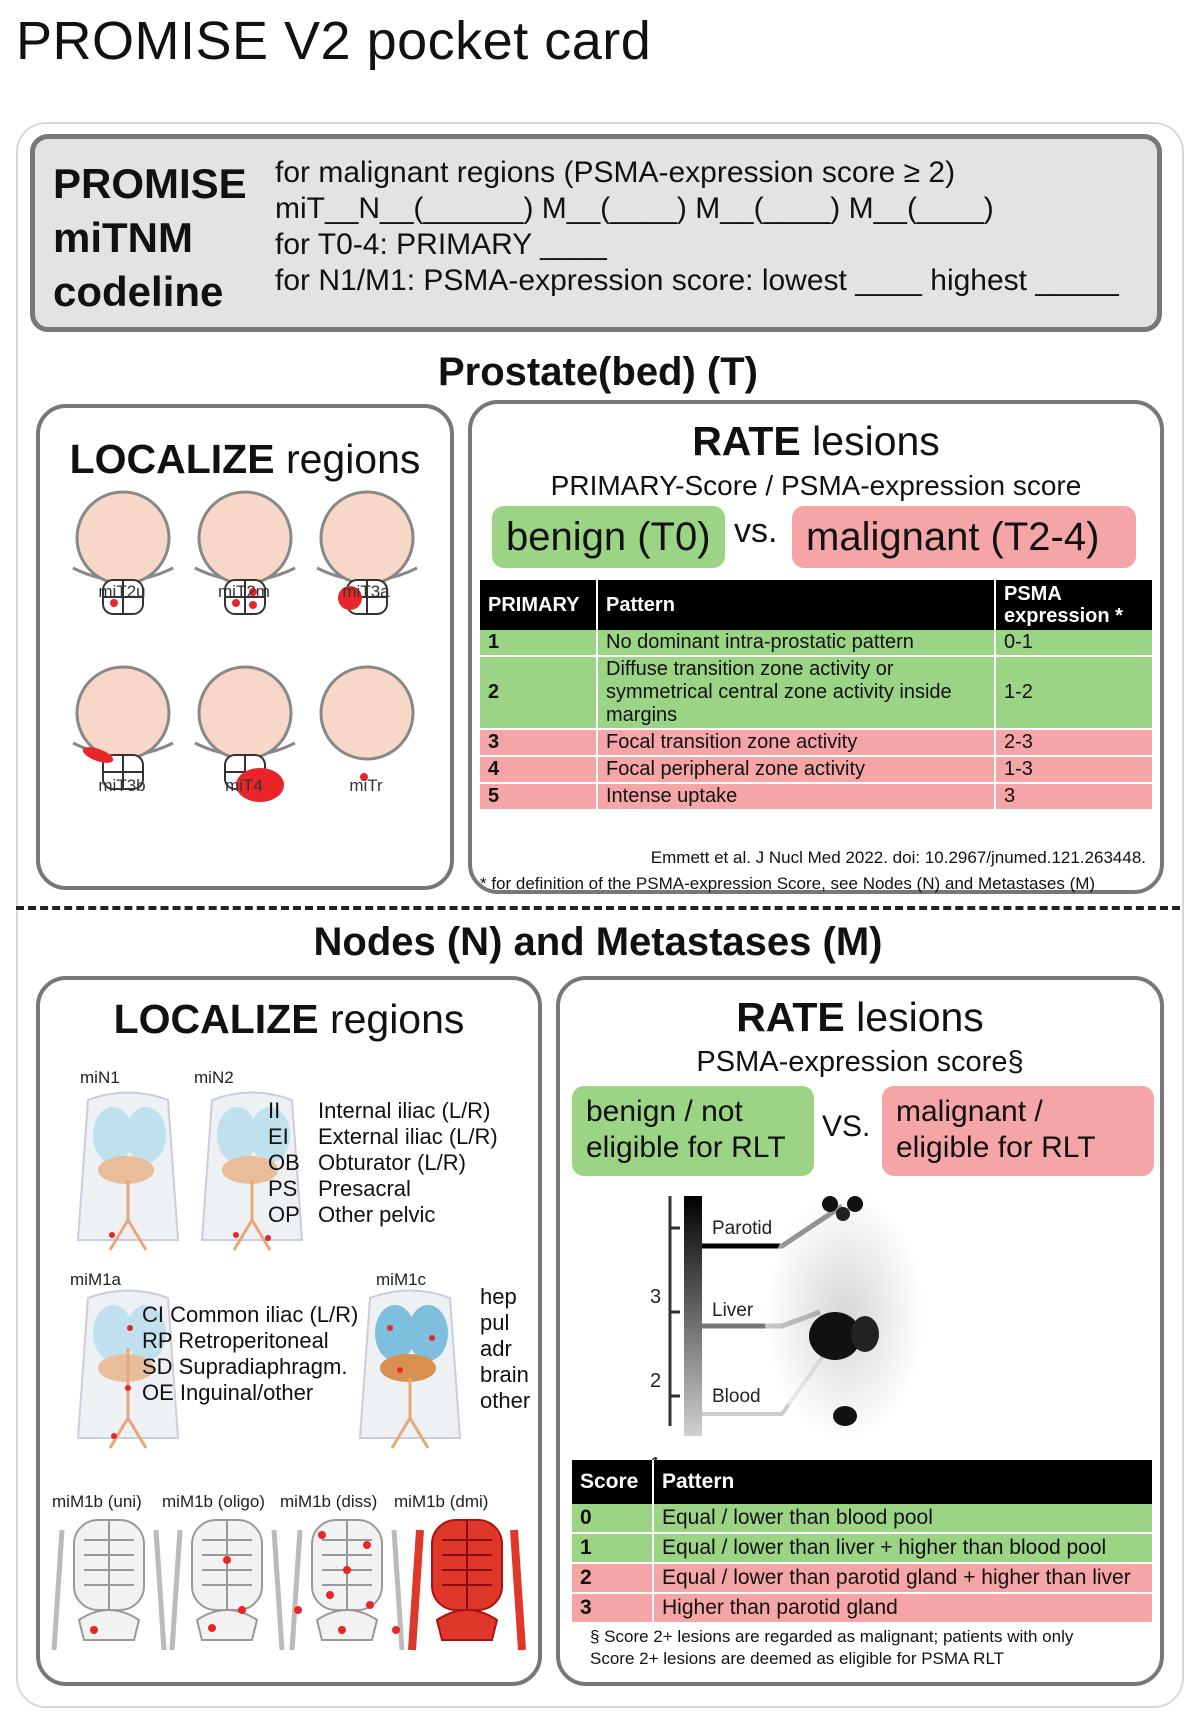  Describe the element at coordinates (235, 1340) in the screenshot. I see `m1a-region: RP Retroperitoneal` at that location.